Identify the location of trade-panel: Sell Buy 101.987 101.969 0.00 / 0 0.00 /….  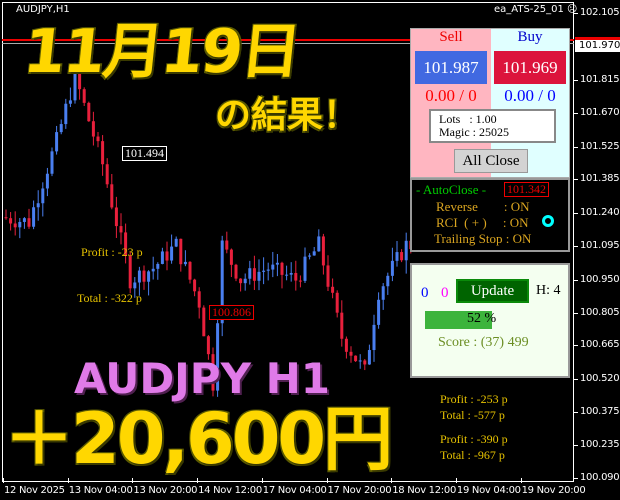
(490, 103).